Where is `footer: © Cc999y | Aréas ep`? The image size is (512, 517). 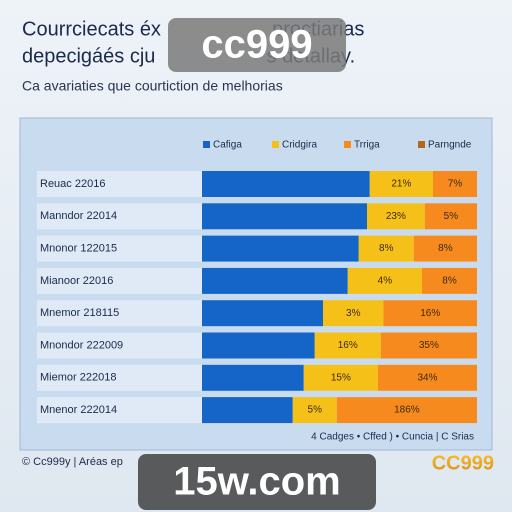
footer: © Cc999y | Aréas ep is located at coordinates (72, 462).